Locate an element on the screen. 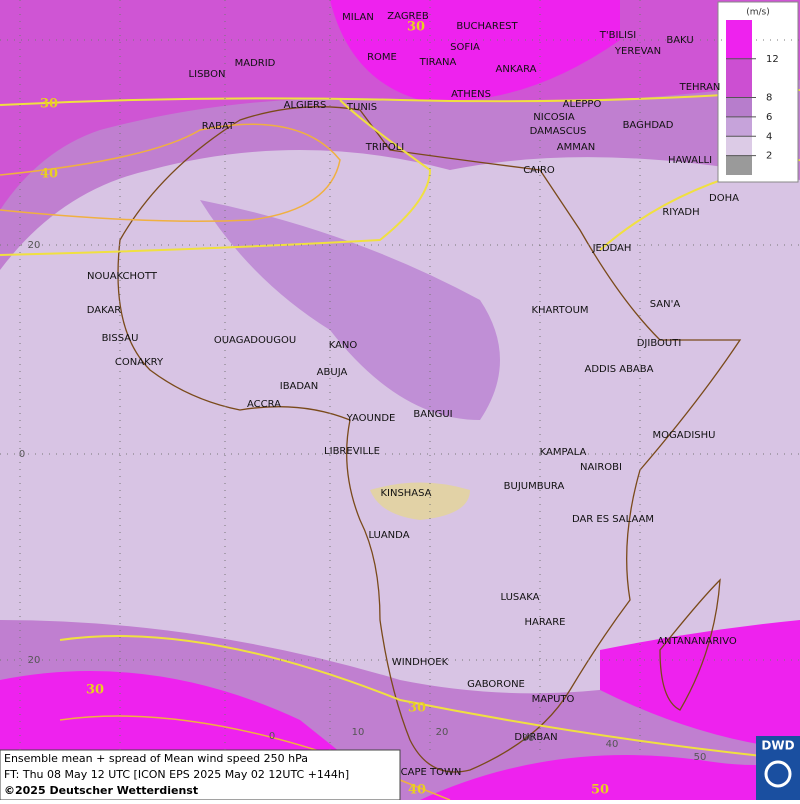 The width and height of the screenshot is (800, 804). city-label: DURBAN is located at coordinates (535, 737).